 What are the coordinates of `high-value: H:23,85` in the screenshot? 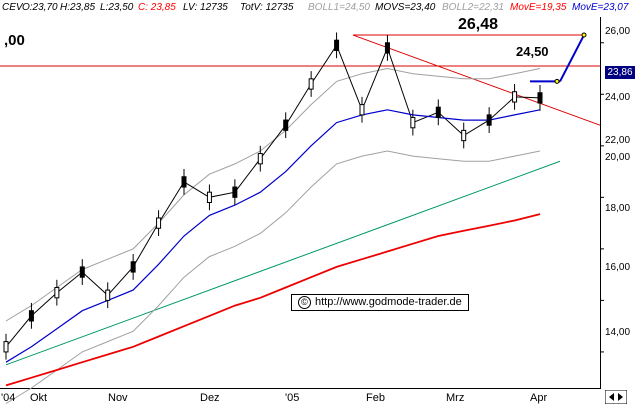 It's located at (78, 7).